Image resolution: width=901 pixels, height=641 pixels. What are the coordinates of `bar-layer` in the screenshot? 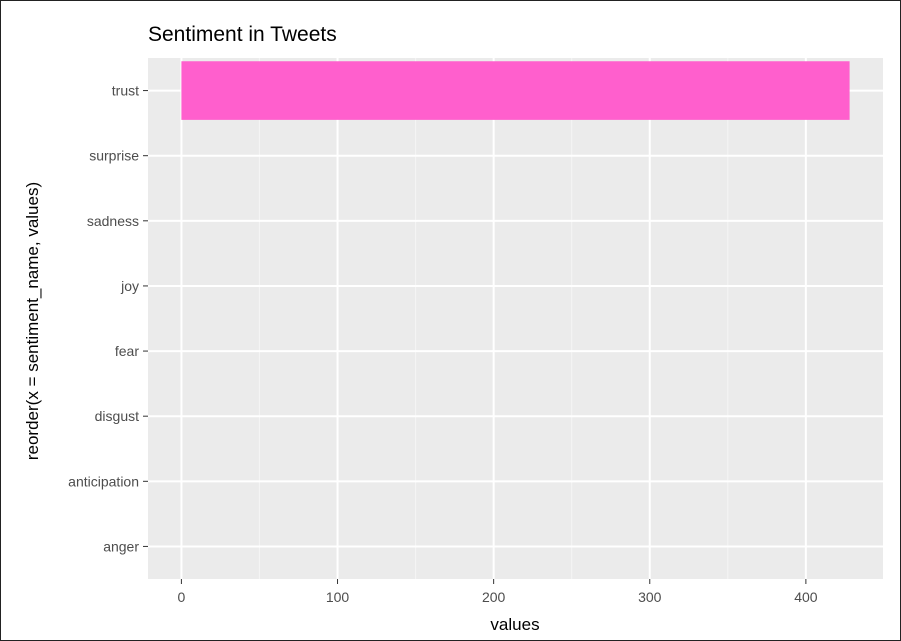 It's located at (515, 90).